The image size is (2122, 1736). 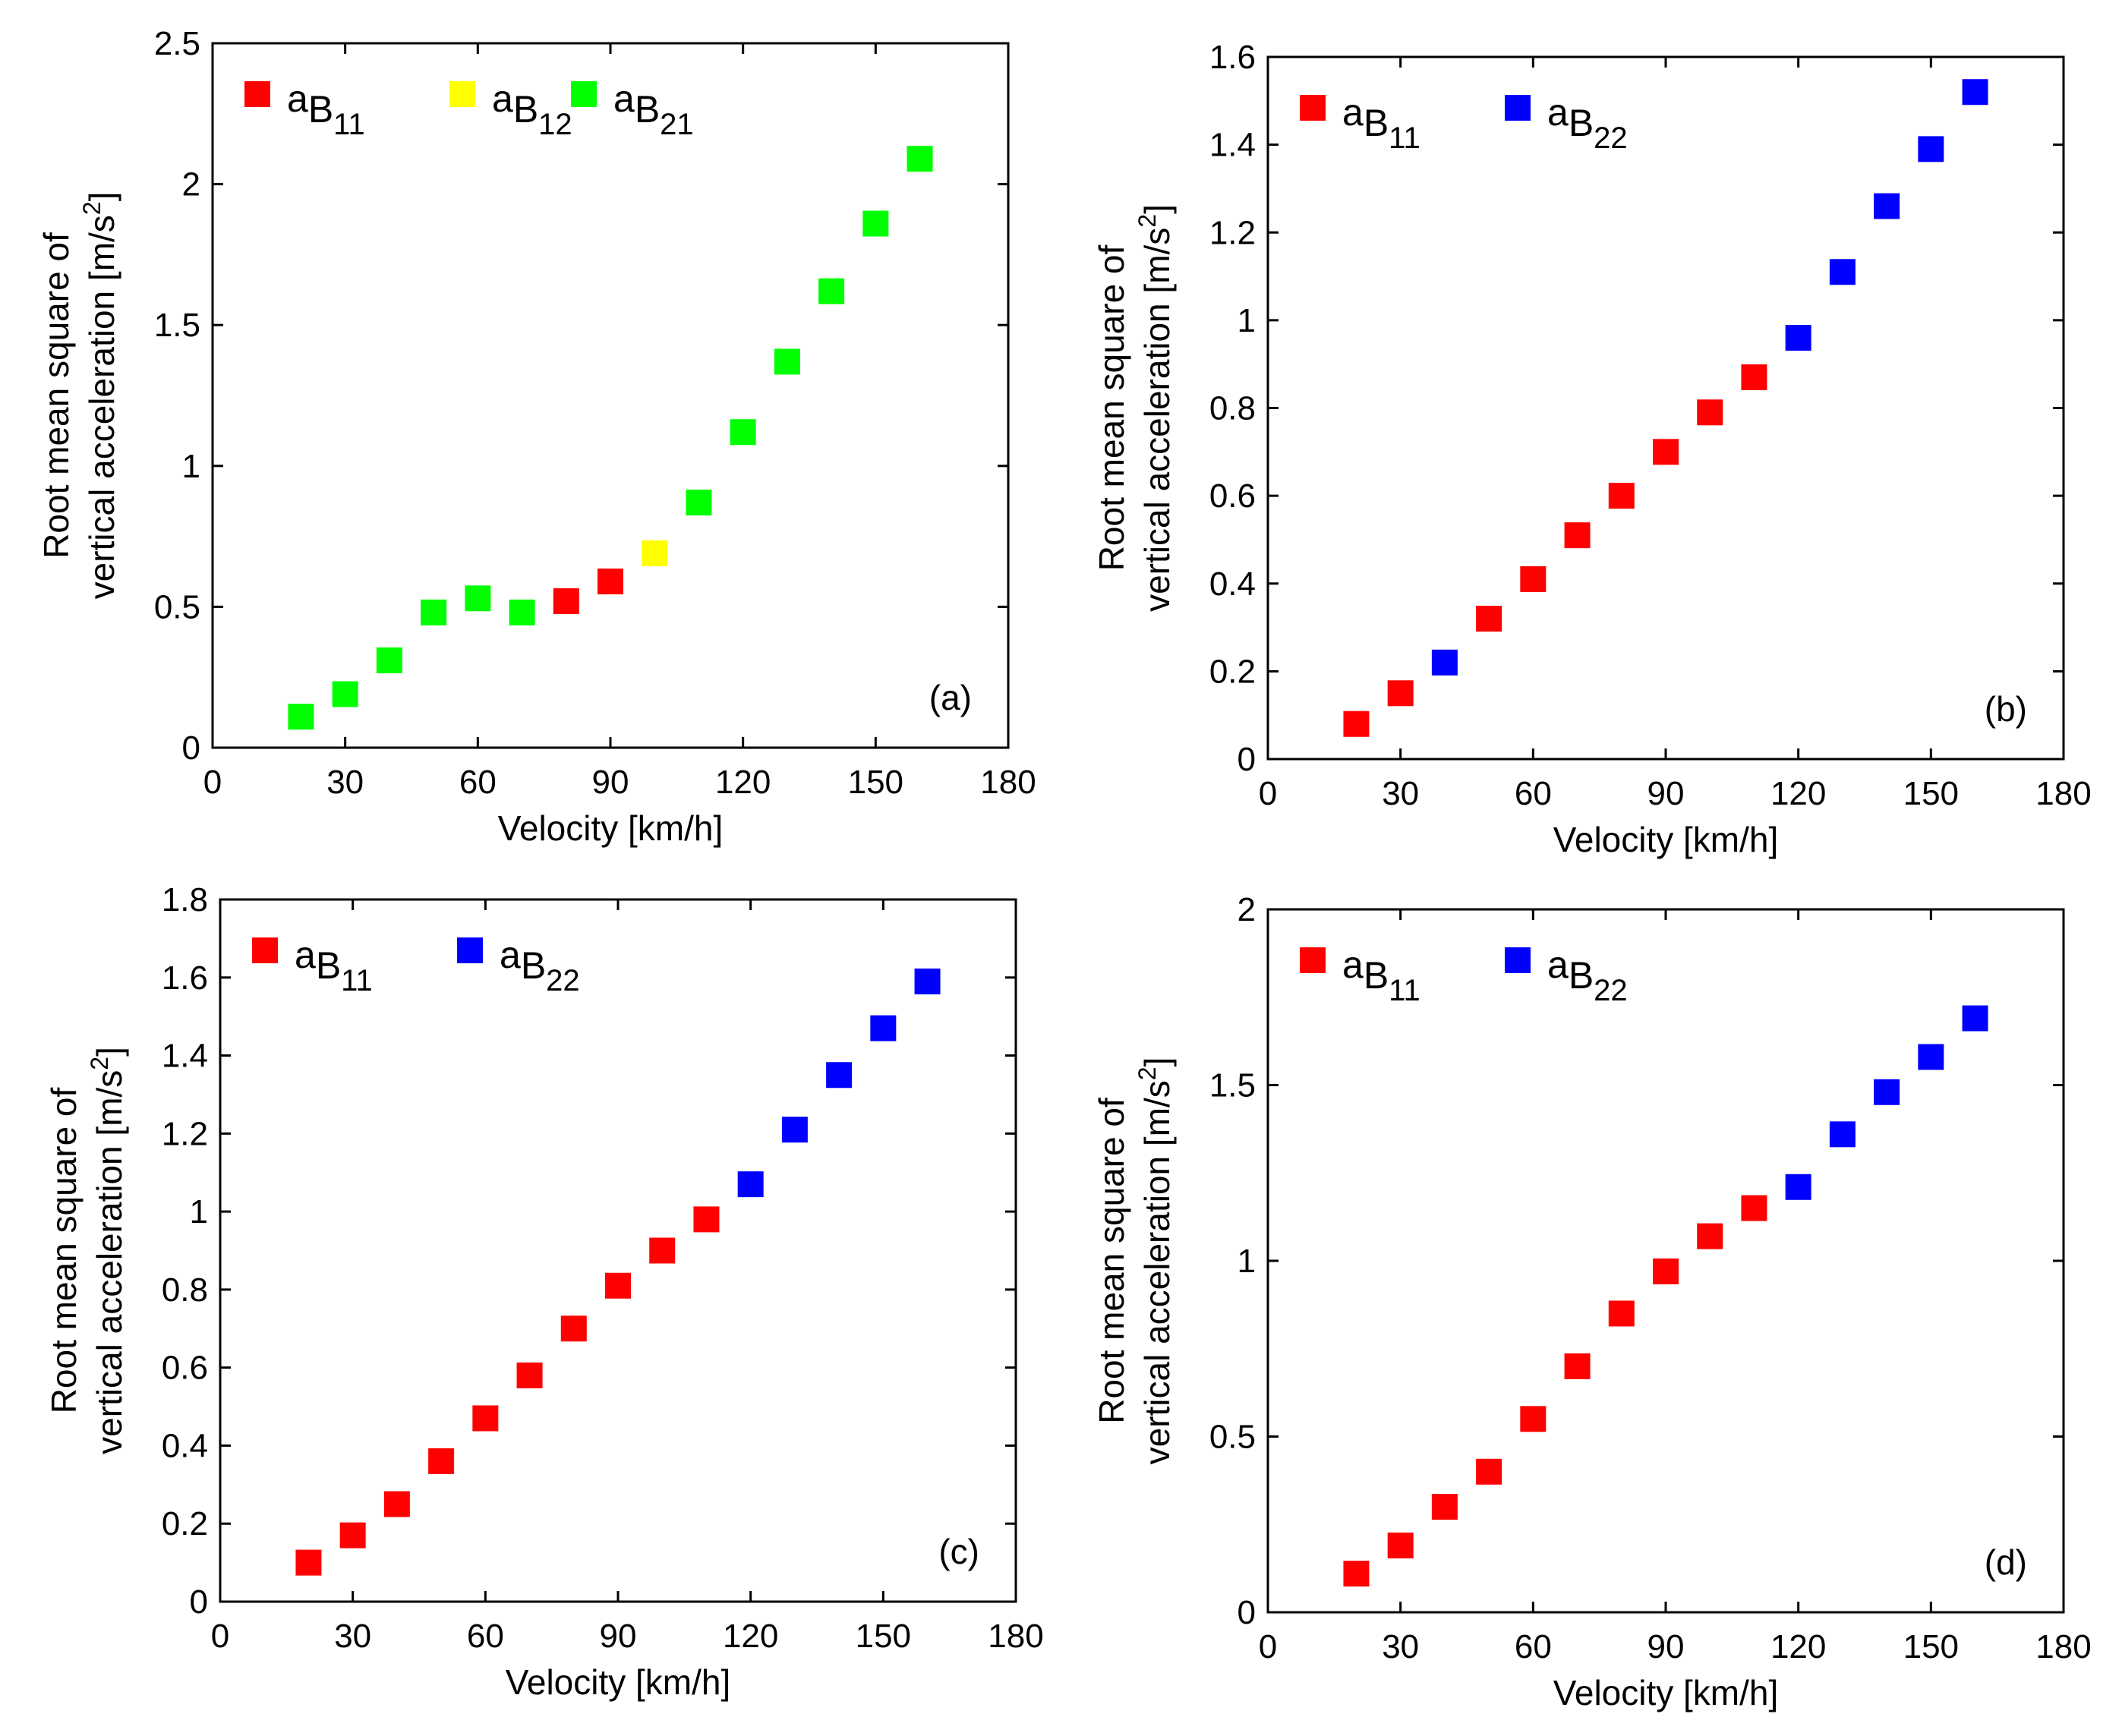 I want to click on y-tick-label: 1.4, so click(x=185, y=1056).